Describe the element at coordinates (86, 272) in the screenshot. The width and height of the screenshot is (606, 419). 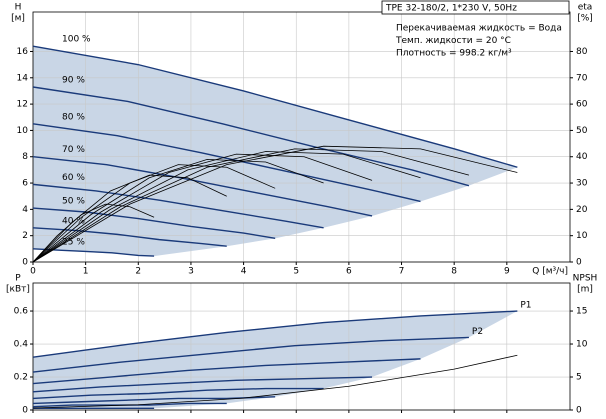
I see `x-tick-label: 1` at that location.